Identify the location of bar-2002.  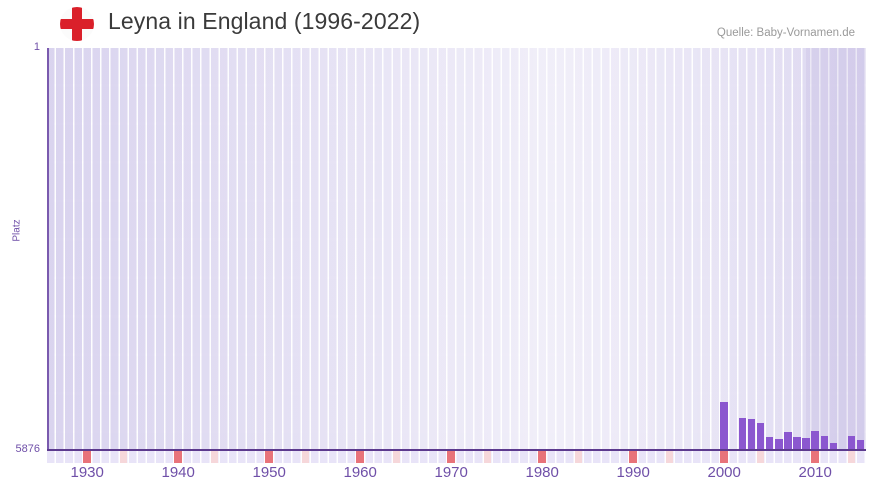
(742, 434).